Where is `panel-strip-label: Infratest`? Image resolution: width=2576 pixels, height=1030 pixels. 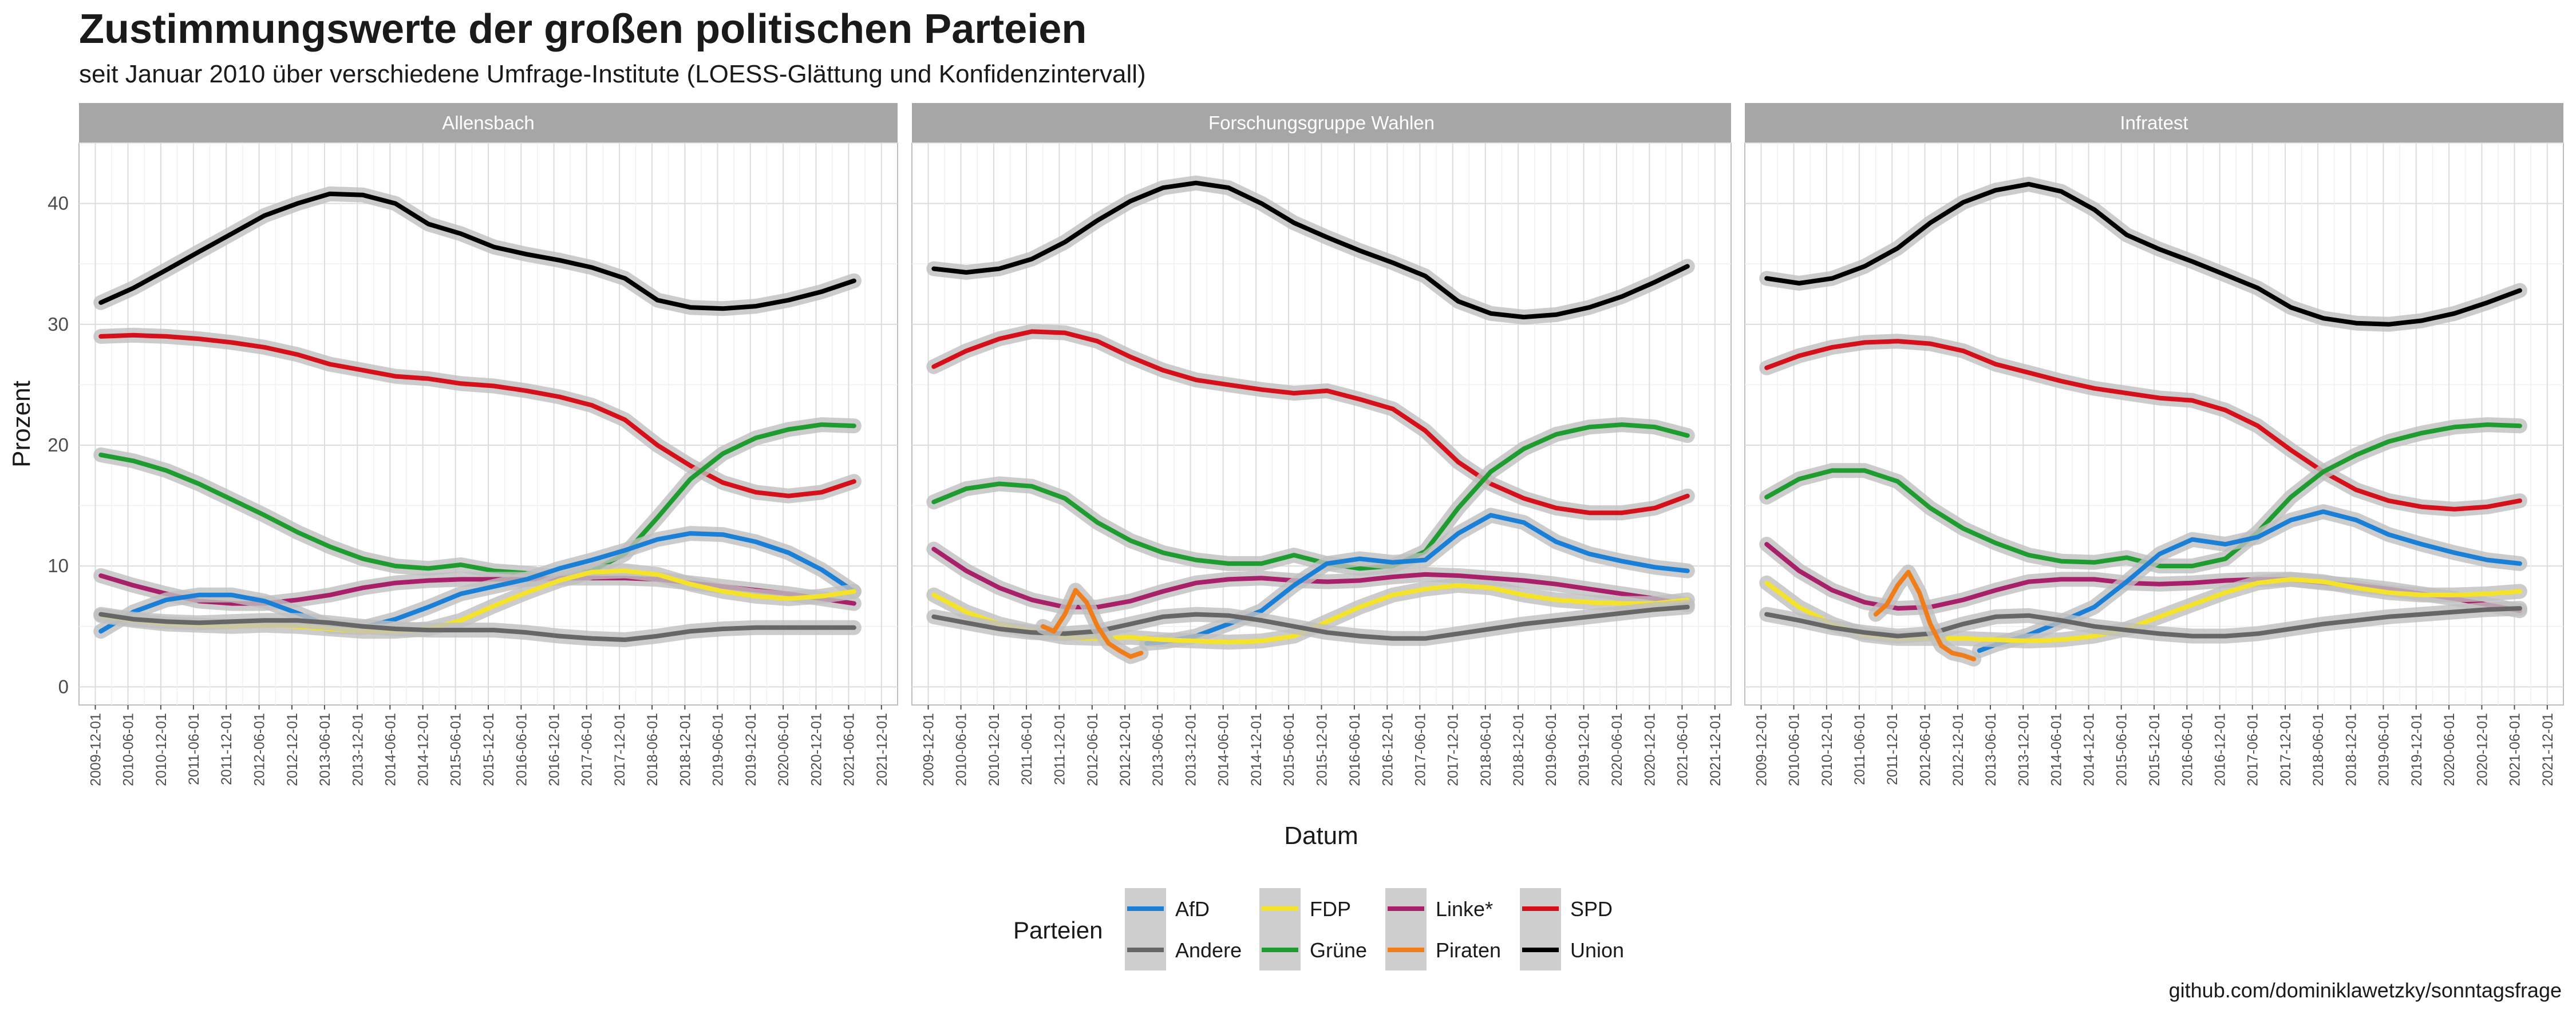
panel-strip-label: Infratest is located at coordinates (2154, 122).